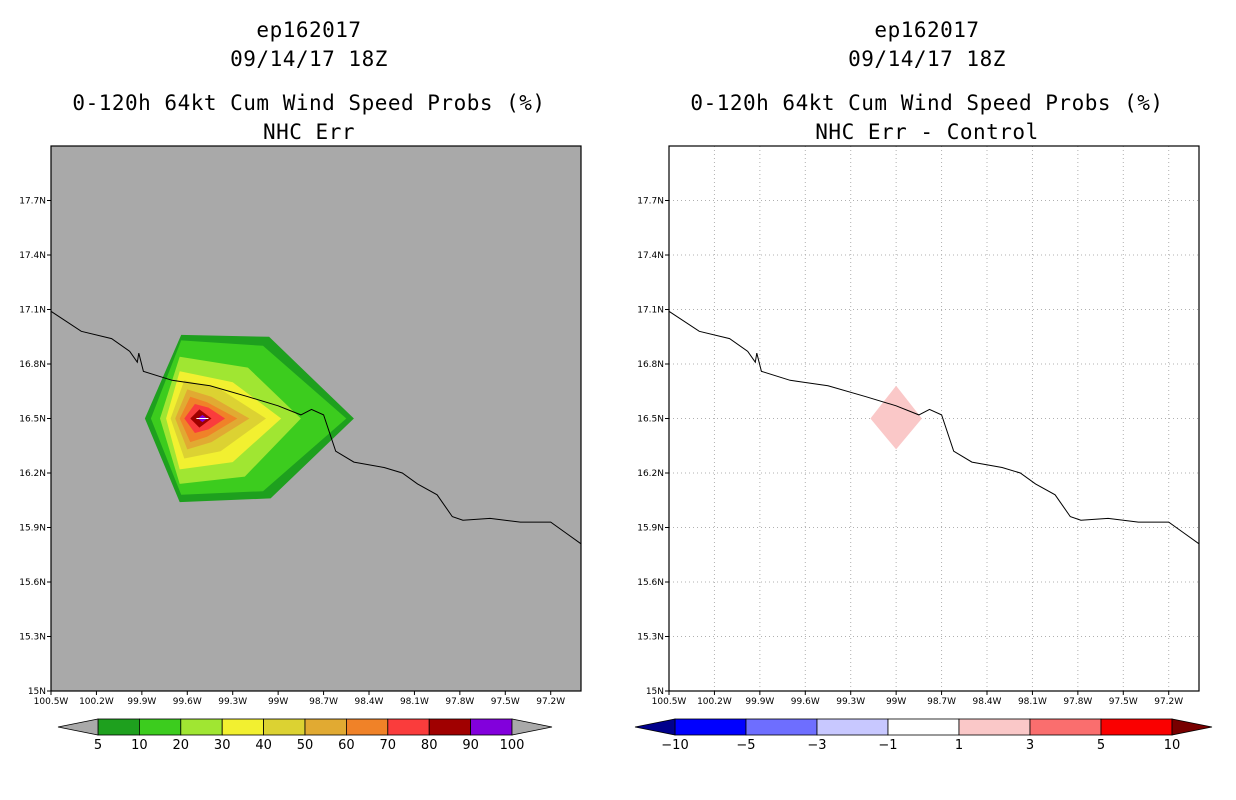 The height and width of the screenshot is (800, 1236). I want to click on colorbar-label: 70, so click(388, 745).